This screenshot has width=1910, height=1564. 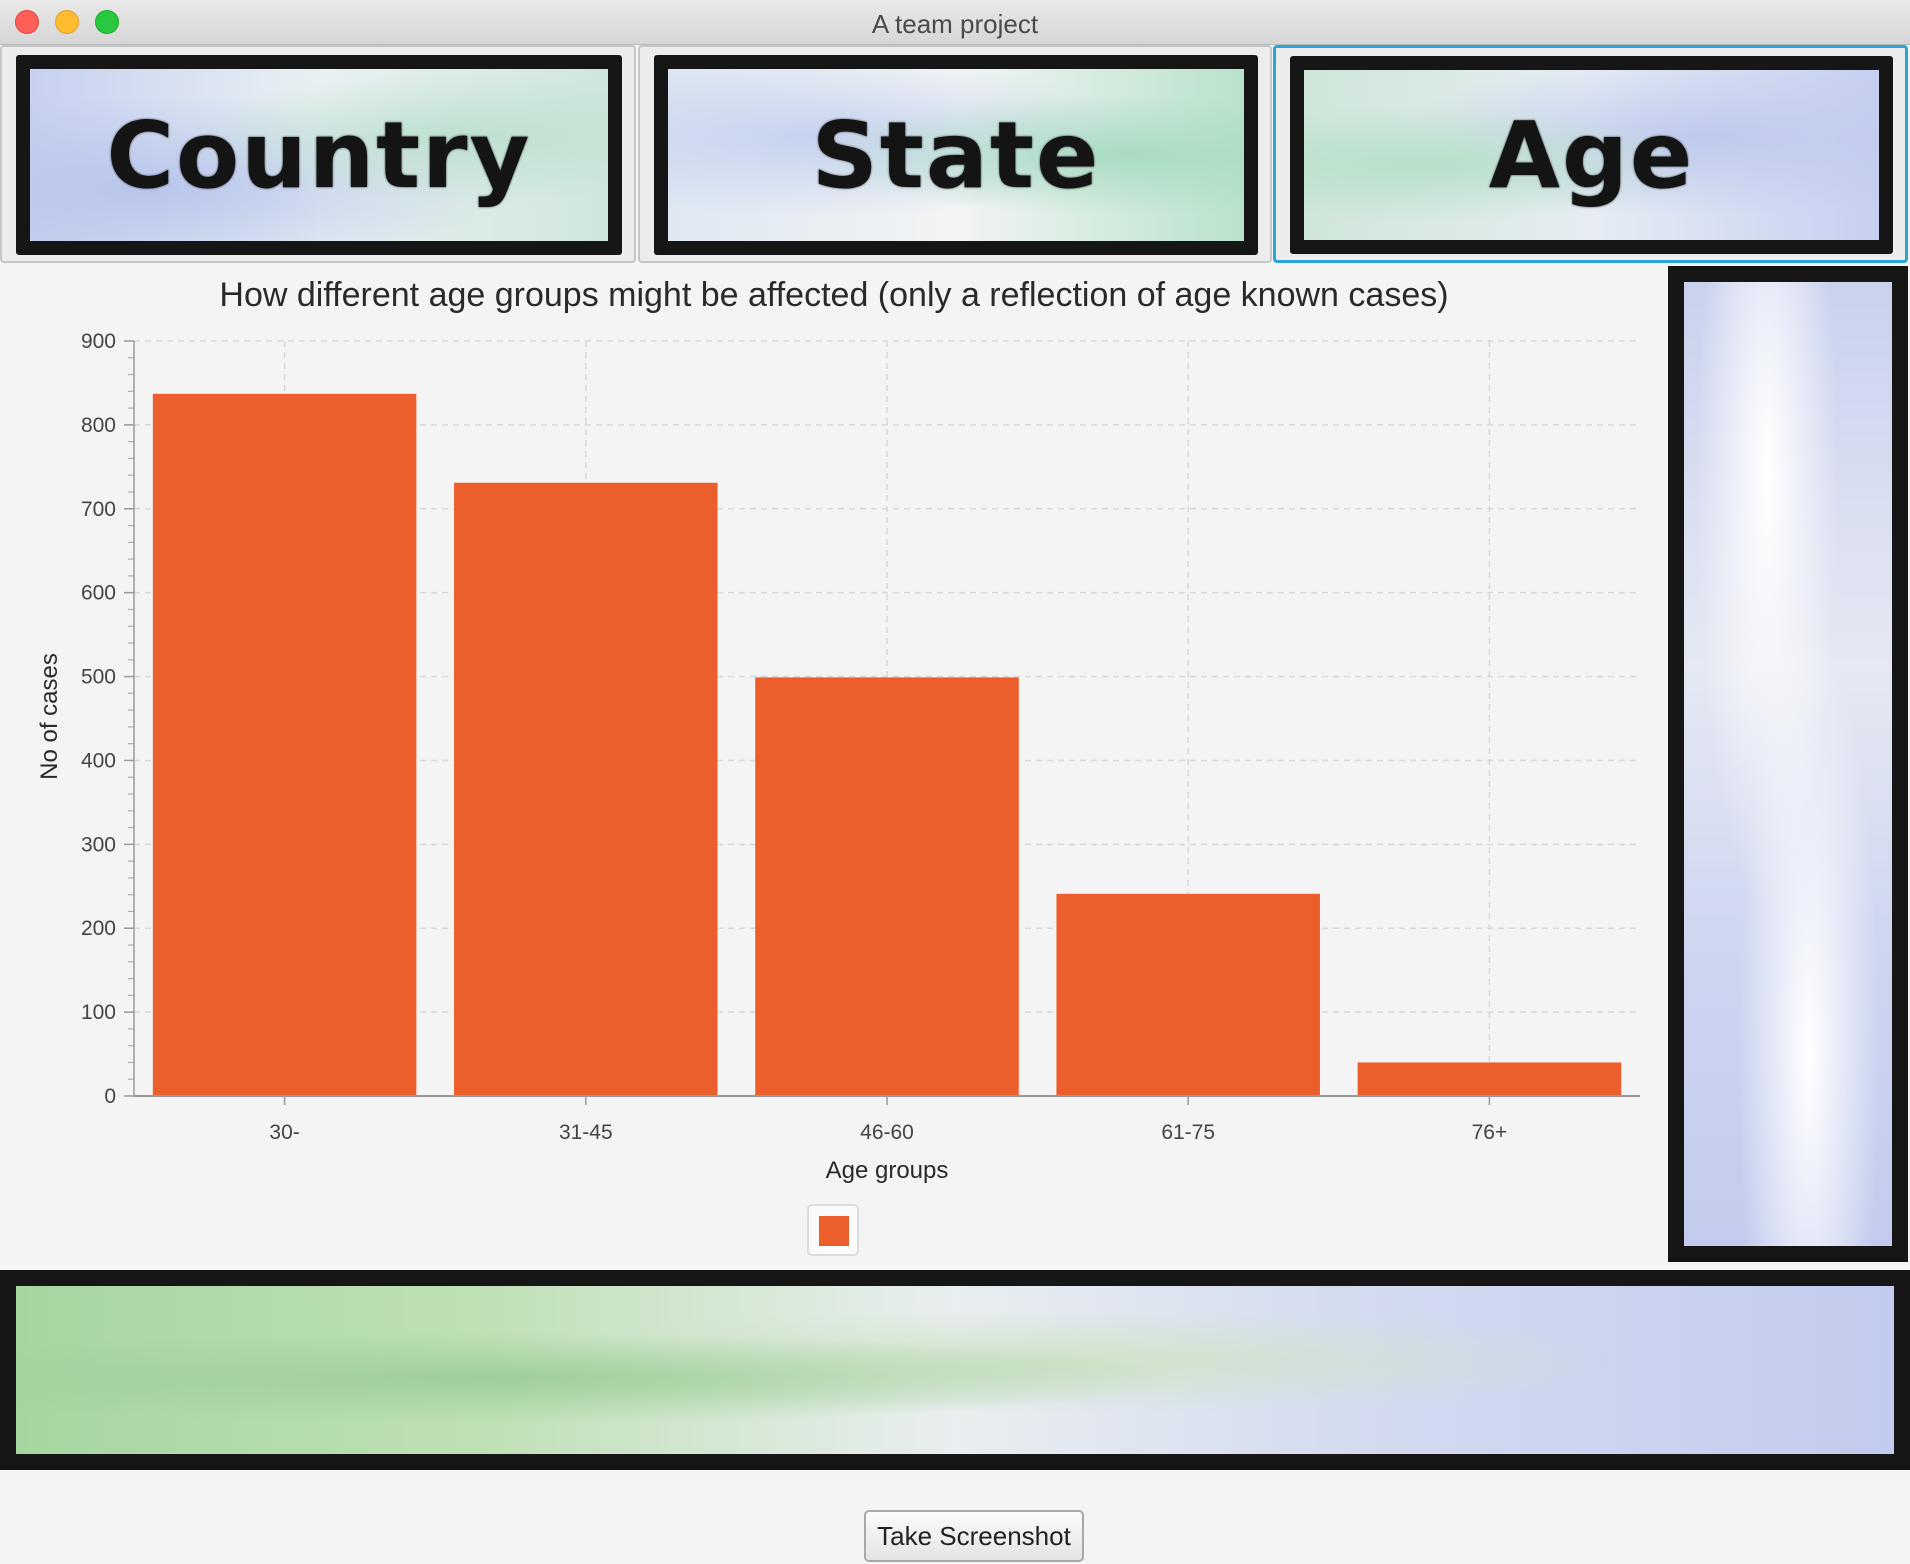 I want to click on title-bar: A team project, so click(x=955, y=22).